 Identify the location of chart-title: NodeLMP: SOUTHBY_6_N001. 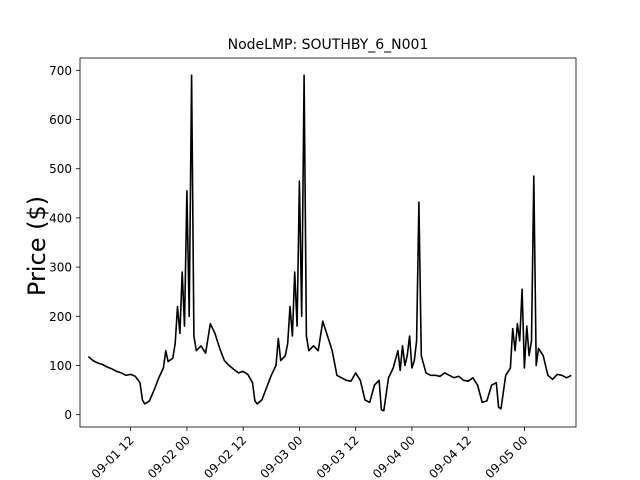
(328, 45).